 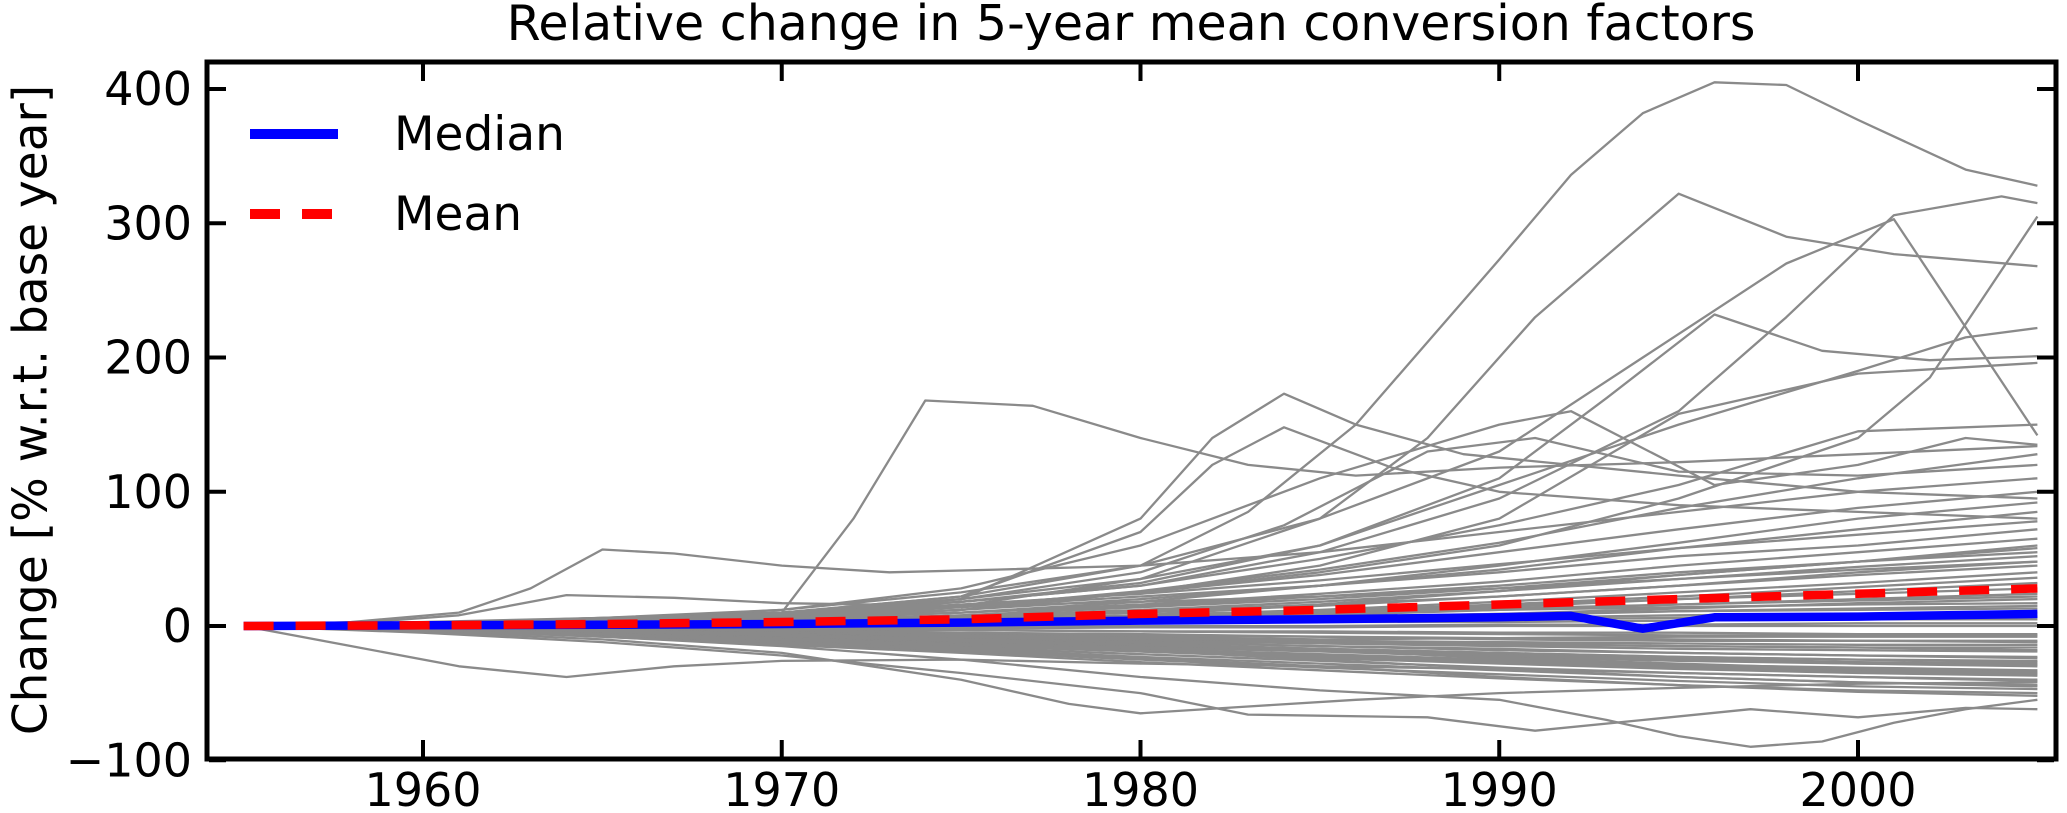 I want to click on x-tick-label: 1970, so click(x=781, y=788).